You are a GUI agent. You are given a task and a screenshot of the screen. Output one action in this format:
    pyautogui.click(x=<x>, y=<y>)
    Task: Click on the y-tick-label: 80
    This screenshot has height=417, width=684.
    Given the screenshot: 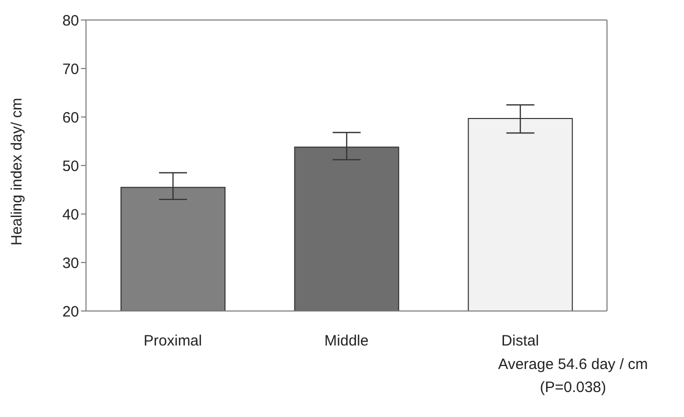 What is the action you would take?
    pyautogui.click(x=70, y=21)
    